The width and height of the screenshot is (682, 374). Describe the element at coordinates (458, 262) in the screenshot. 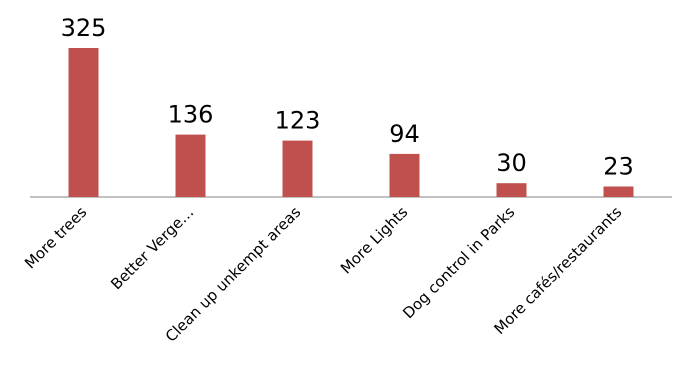

I see `x-tick-label: Dog control in Parks` at that location.